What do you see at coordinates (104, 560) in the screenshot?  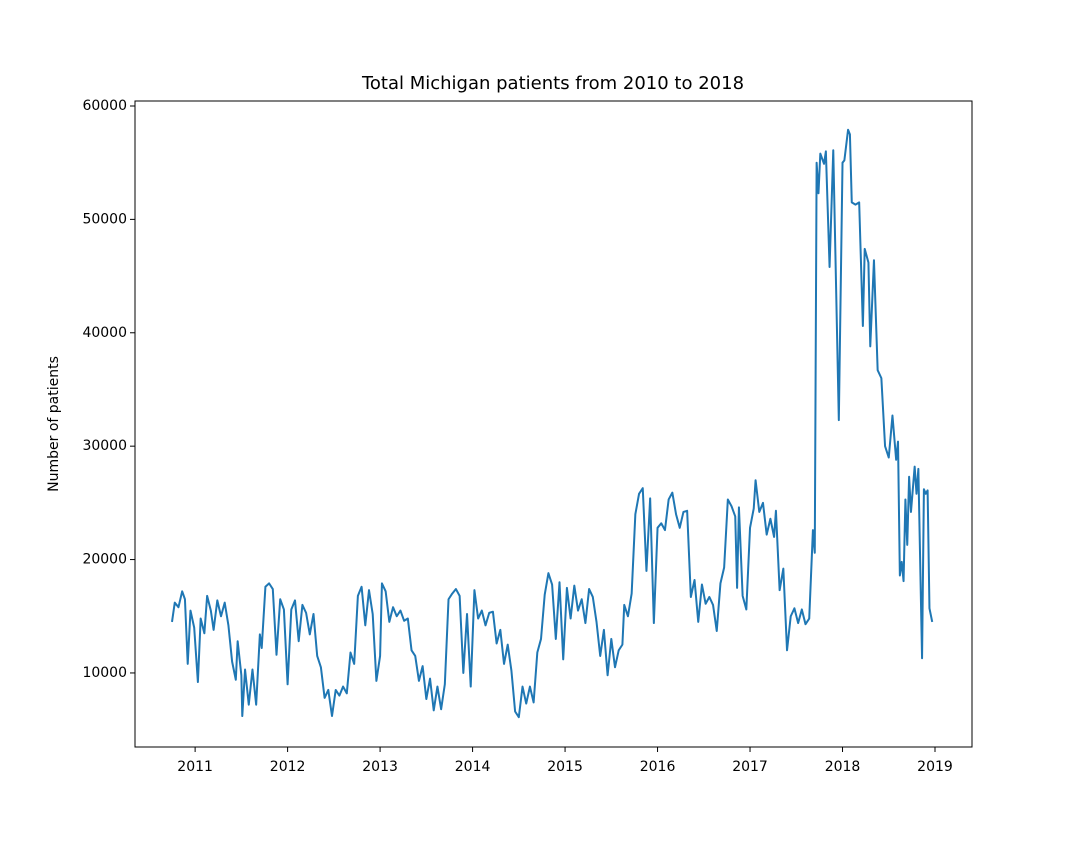 I see `y-tick-label: 20000` at bounding box center [104, 560].